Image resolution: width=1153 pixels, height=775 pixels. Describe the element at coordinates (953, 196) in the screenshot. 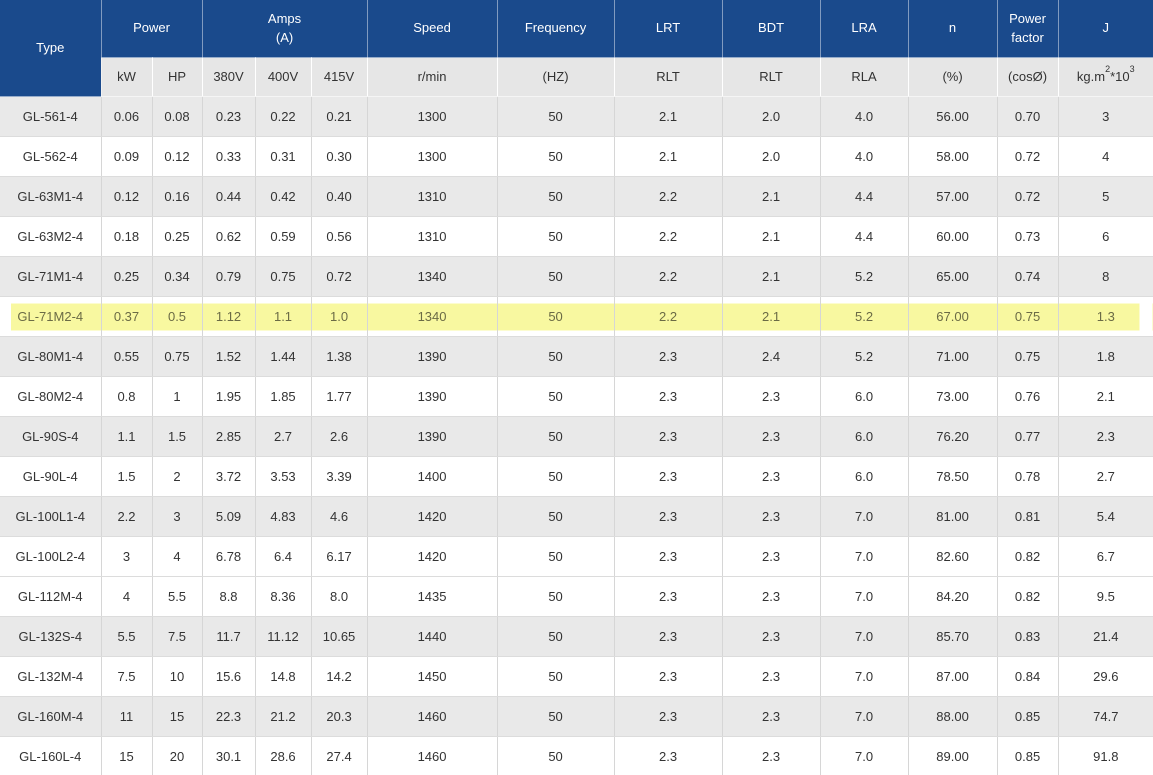

I see `cell-n: 57.00` at that location.